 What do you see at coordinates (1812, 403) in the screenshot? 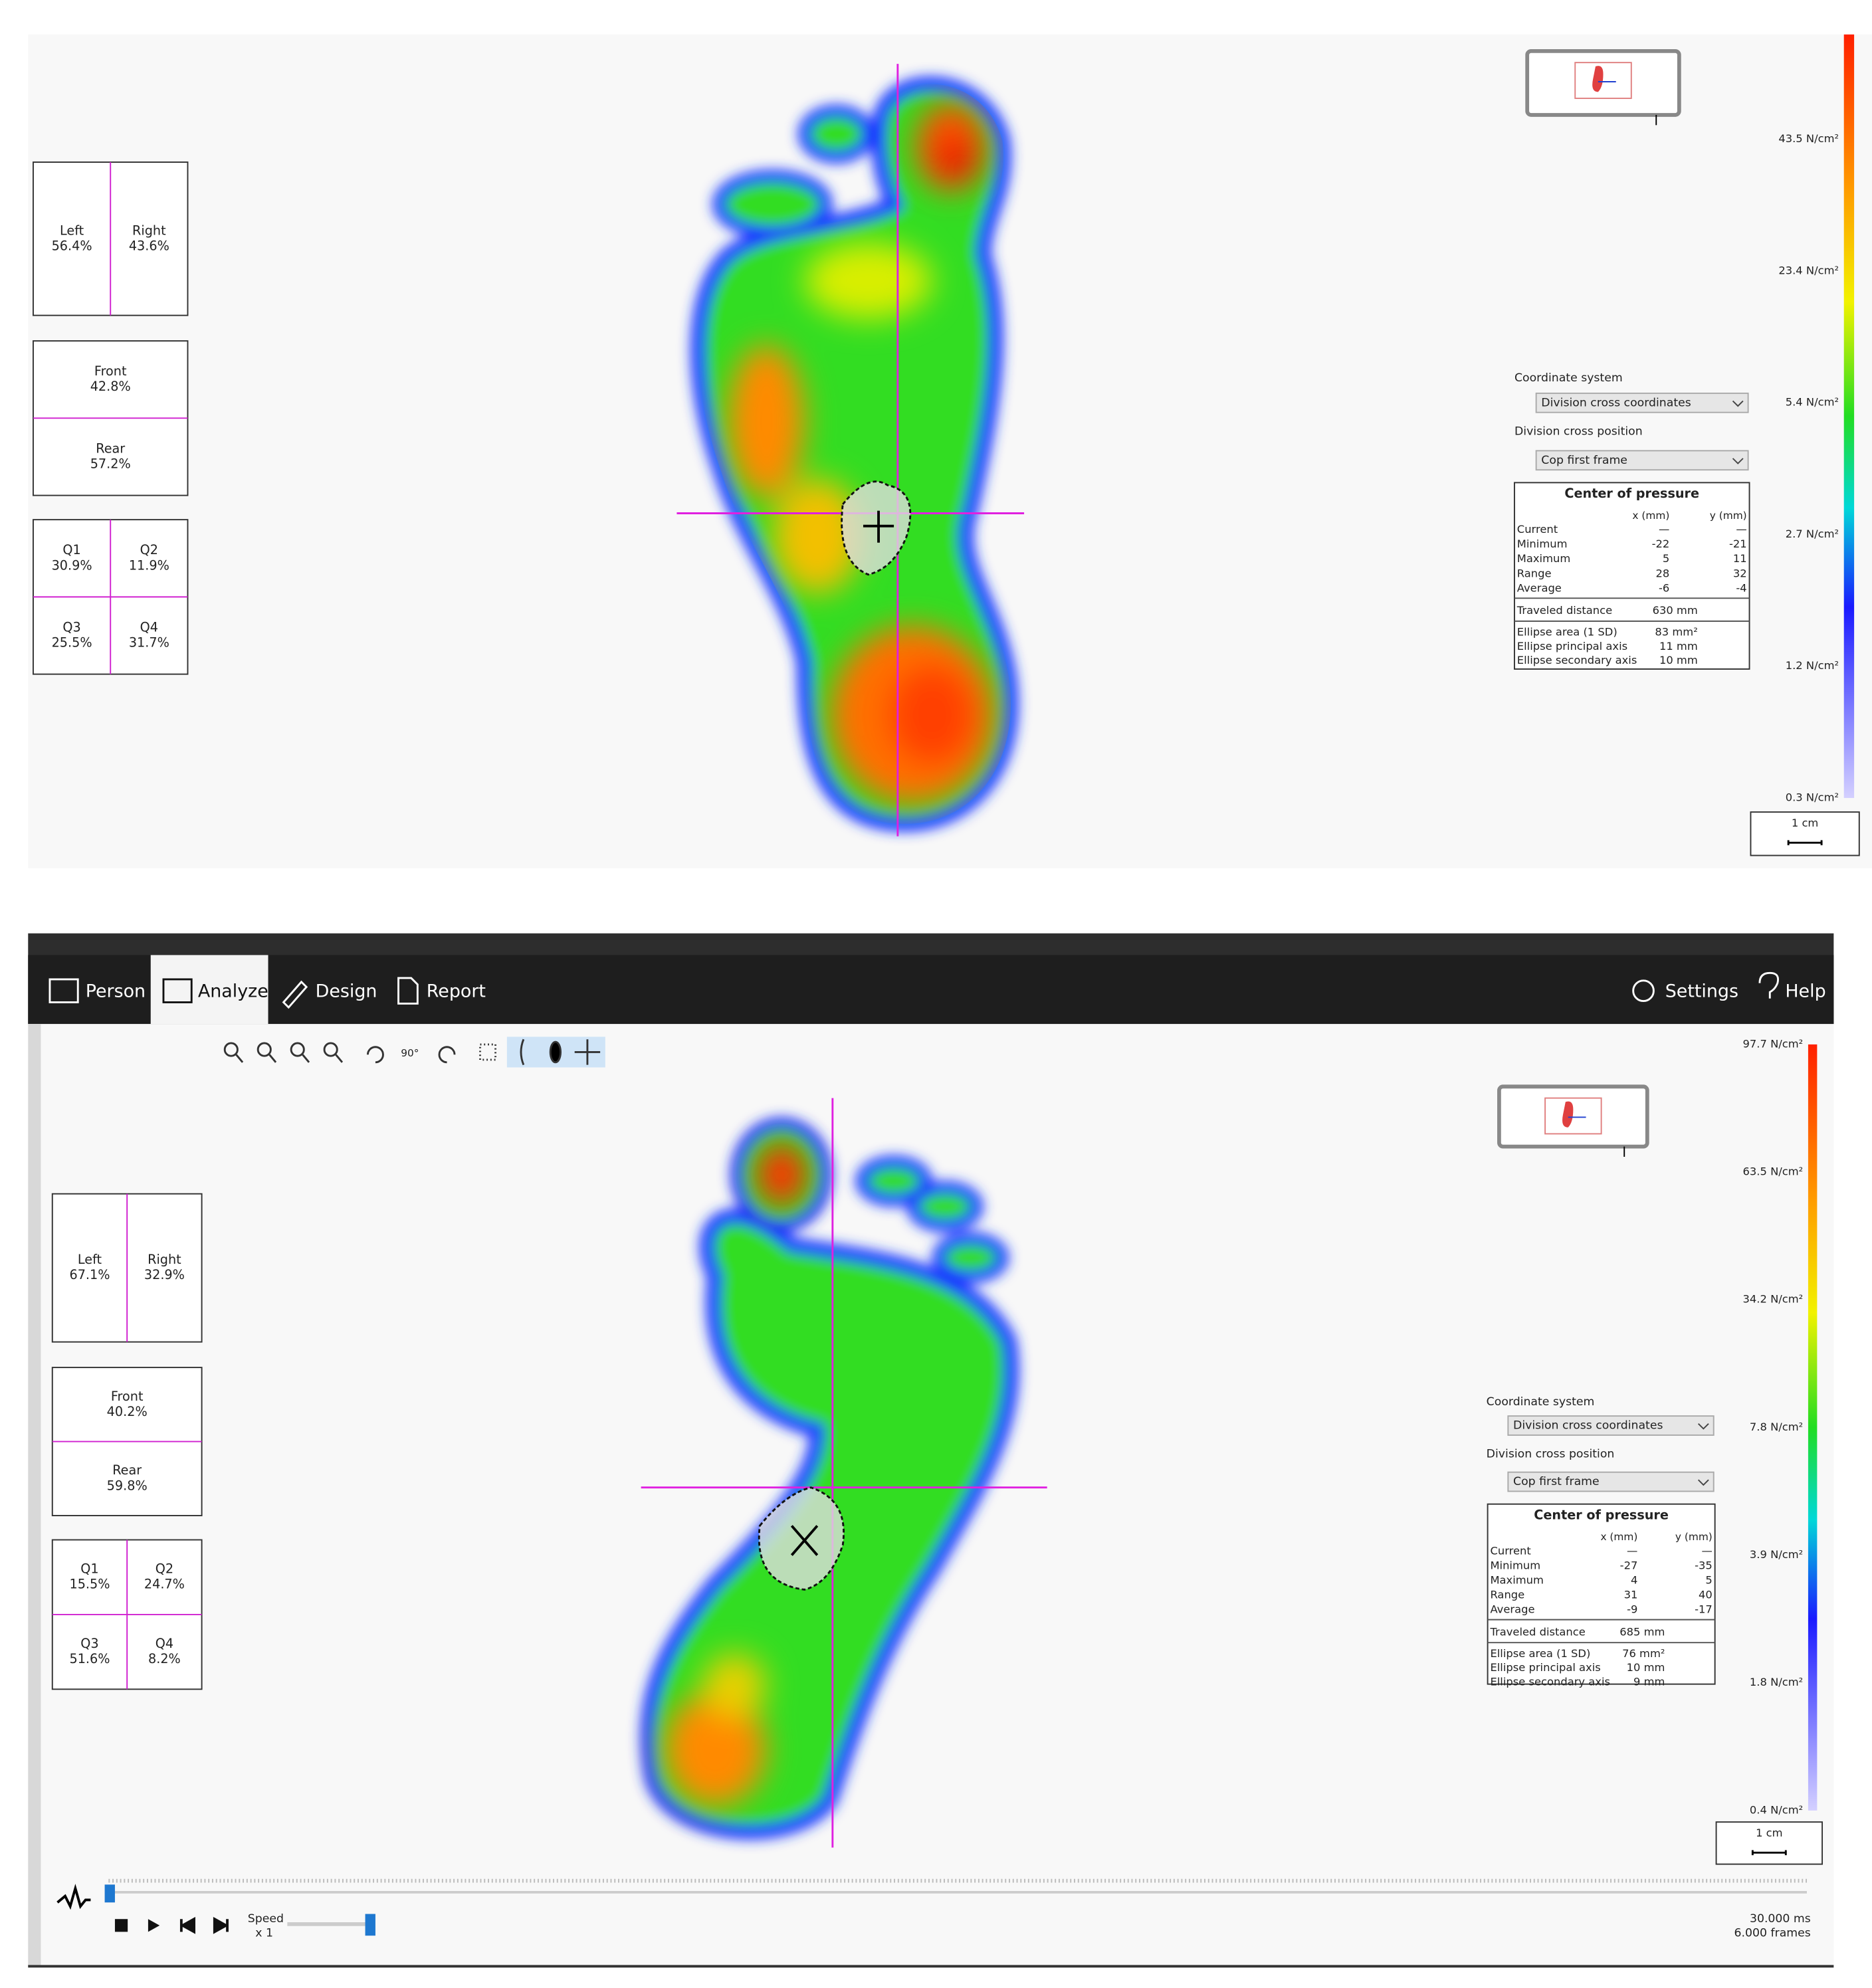
I see `scale-label: 5.4 N/cm²` at bounding box center [1812, 403].